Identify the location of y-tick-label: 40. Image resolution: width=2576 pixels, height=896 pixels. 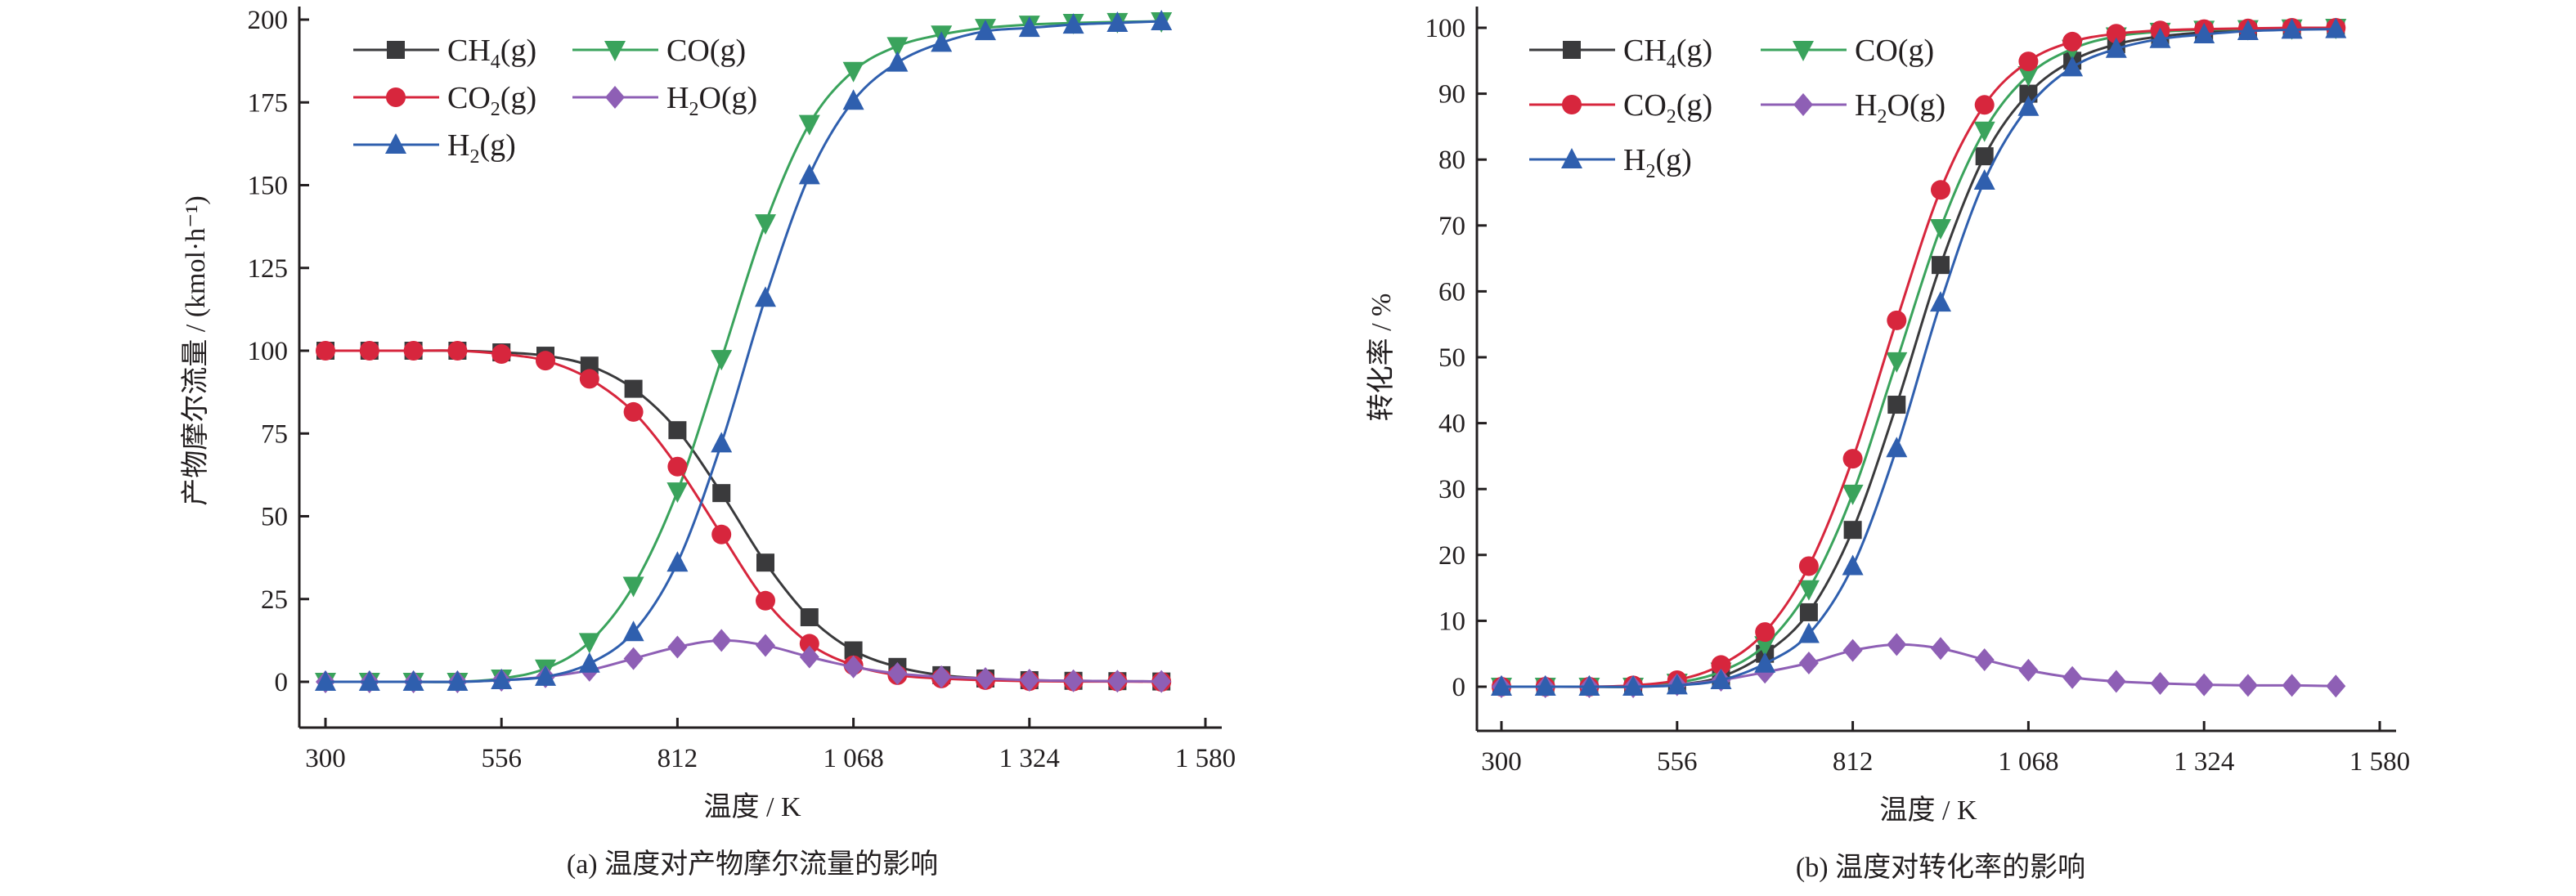
(1451, 425).